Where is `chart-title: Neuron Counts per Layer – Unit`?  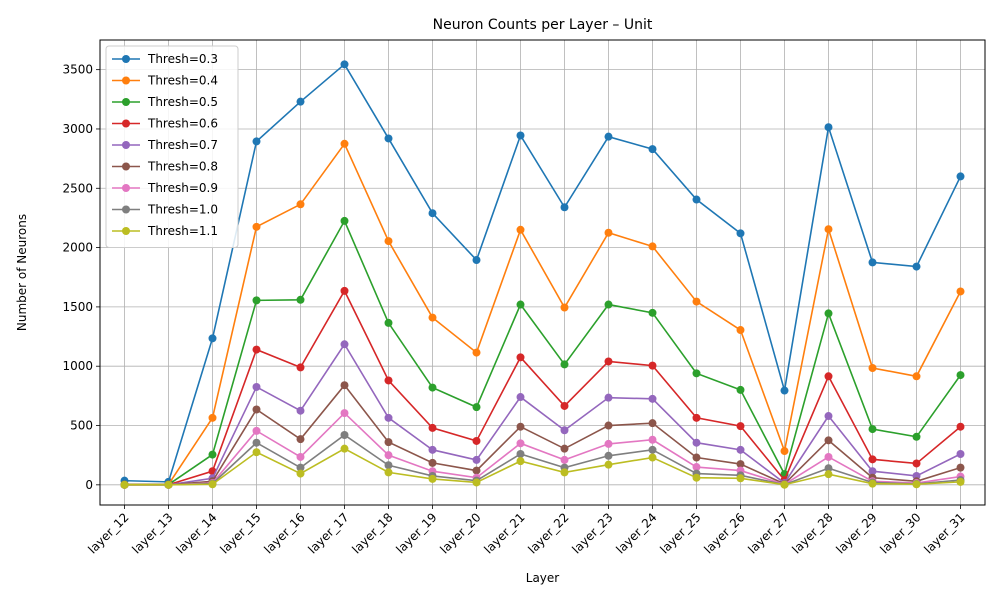 chart-title: Neuron Counts per Layer – Unit is located at coordinates (543, 25).